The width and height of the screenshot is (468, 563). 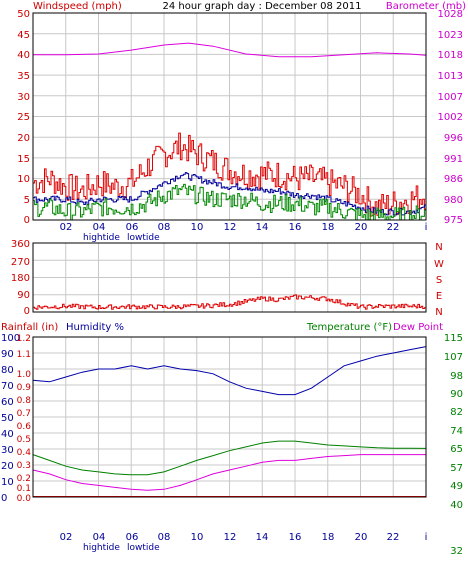 What do you see at coordinates (229, 371) in the screenshot?
I see `series-line-humidity` at bounding box center [229, 371].